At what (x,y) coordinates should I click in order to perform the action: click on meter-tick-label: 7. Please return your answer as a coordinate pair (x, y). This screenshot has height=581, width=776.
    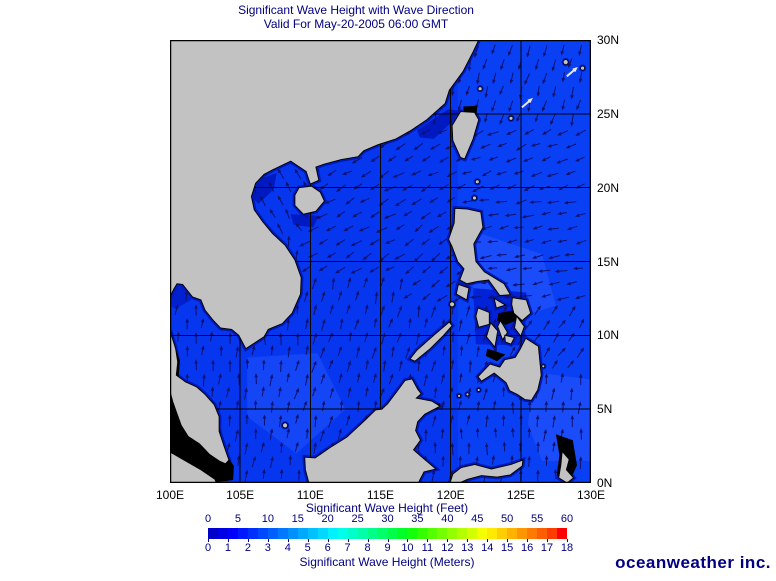
    Looking at the image, I should click on (347, 548).